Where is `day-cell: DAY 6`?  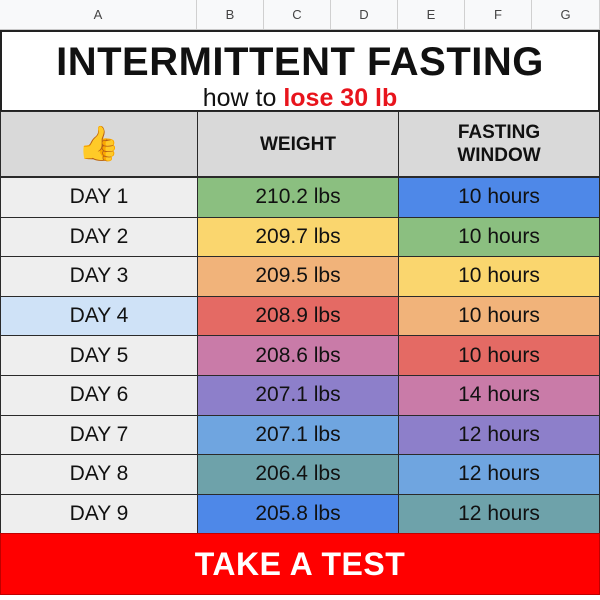
day-cell: DAY 6 is located at coordinates (99, 395).